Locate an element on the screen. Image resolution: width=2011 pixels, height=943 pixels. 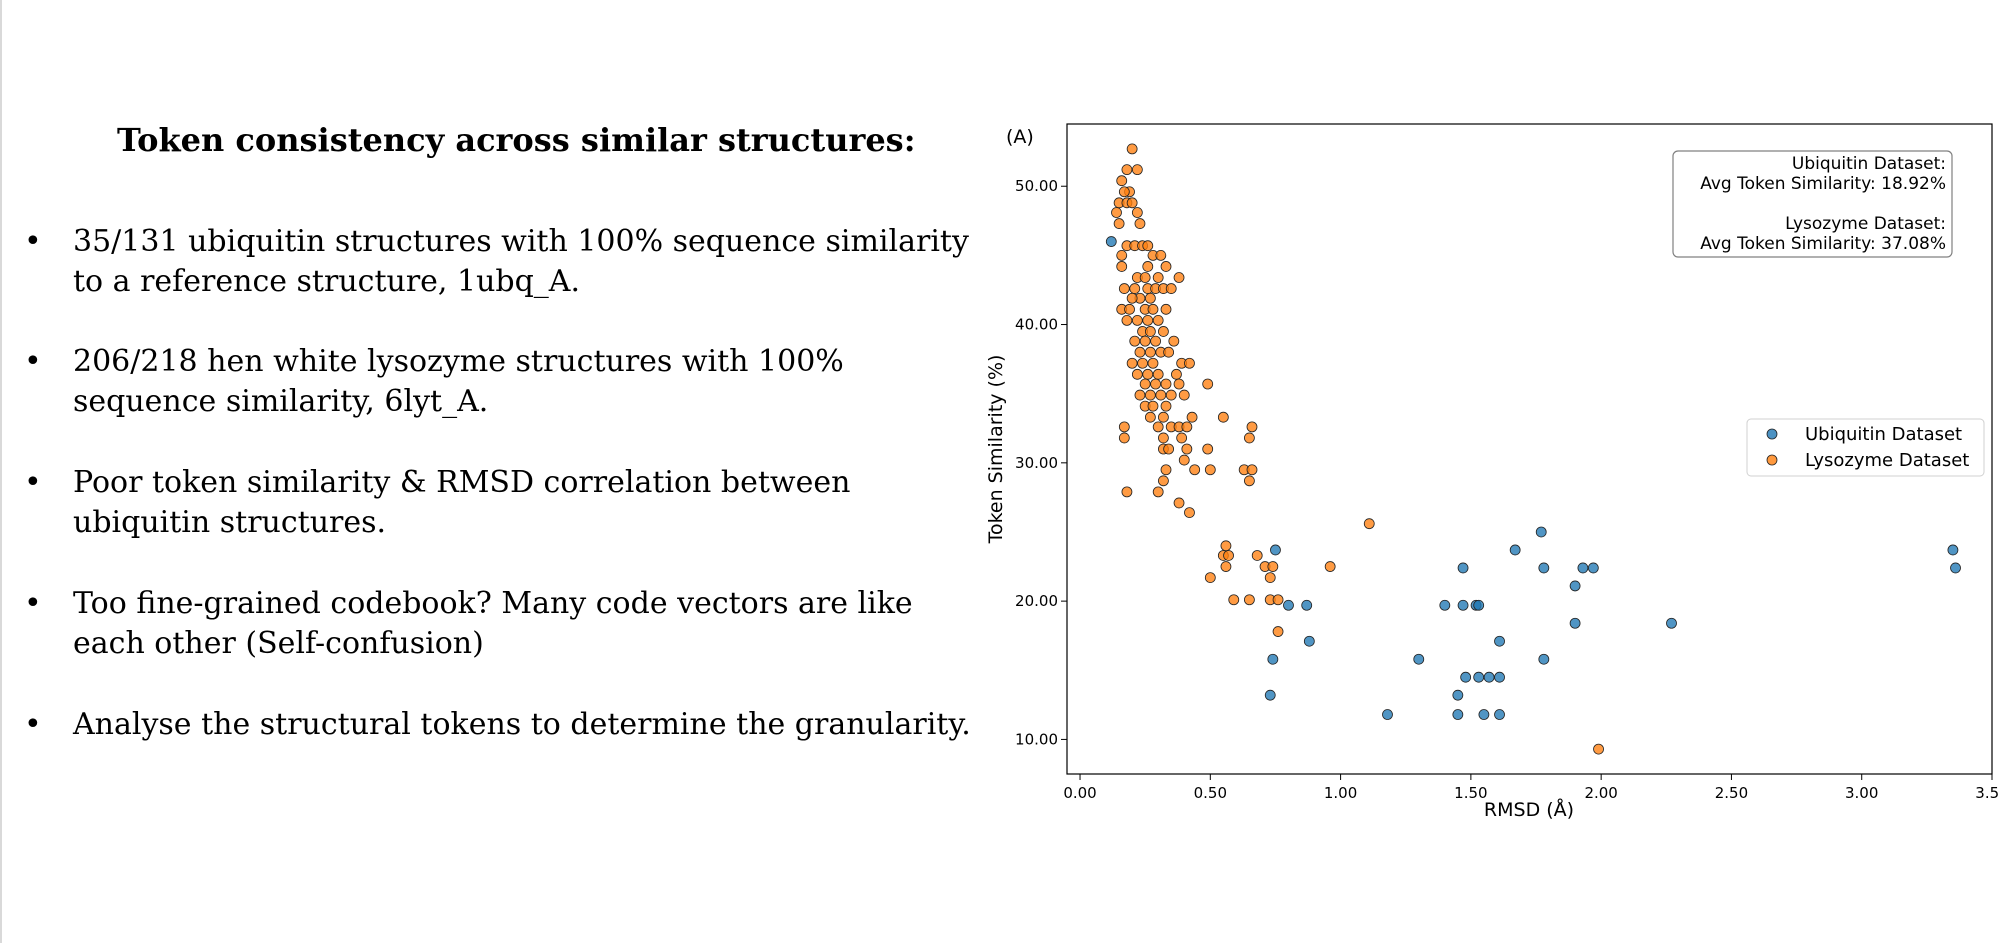
annotation-frame is located at coordinates (1812, 204).